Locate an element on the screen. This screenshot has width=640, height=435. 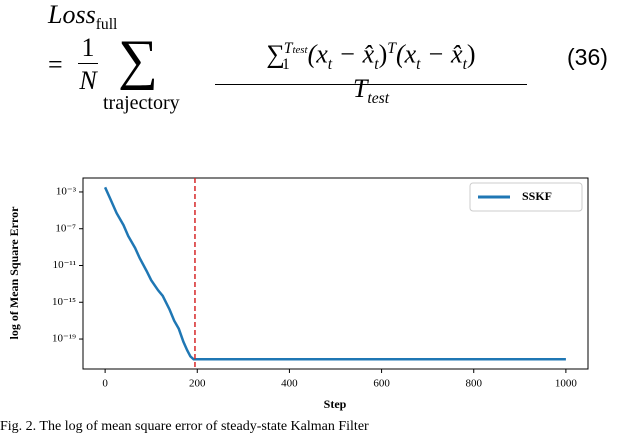
y-tick-label: 10⁻¹¹ is located at coordinates (64, 265).